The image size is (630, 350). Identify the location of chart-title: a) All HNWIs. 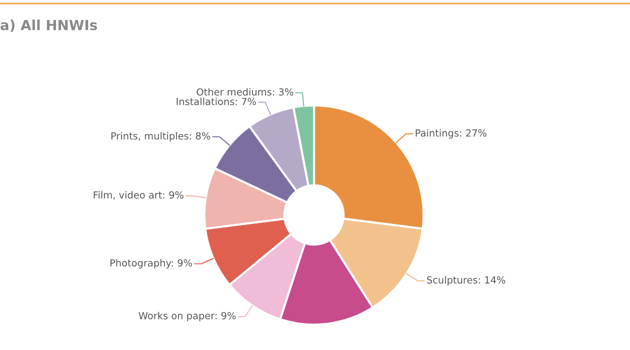
(49, 26).